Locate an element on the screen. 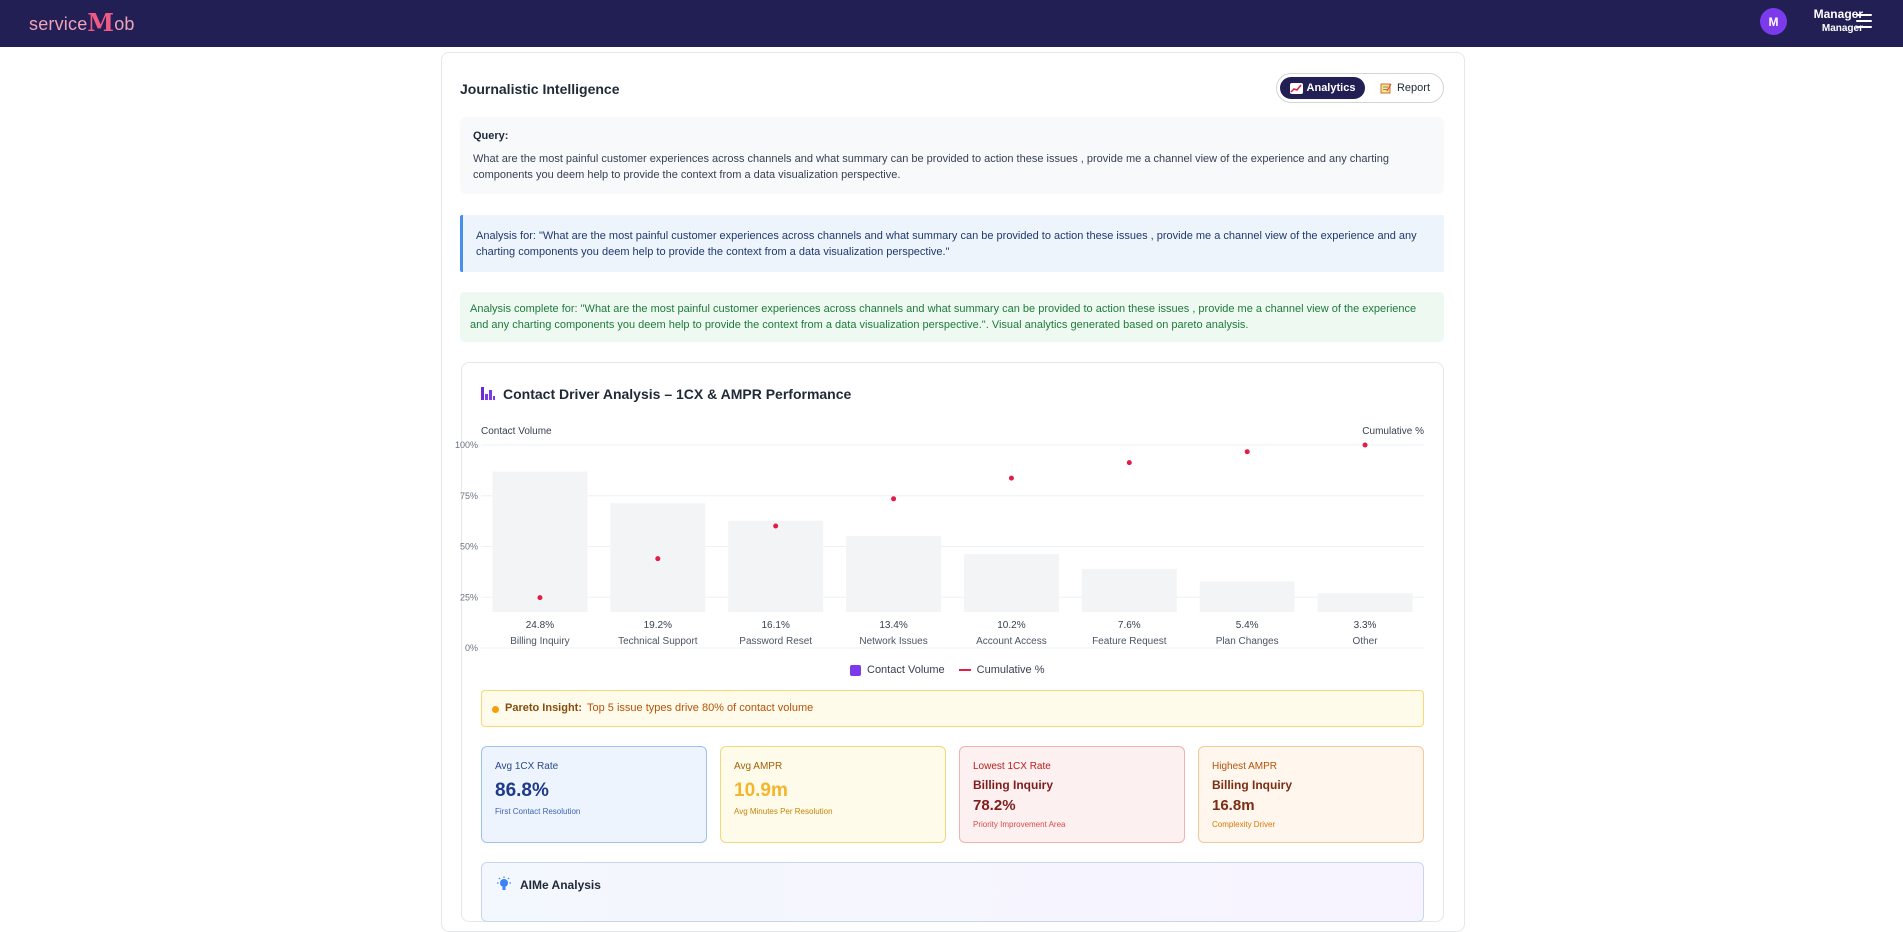 The width and height of the screenshot is (1903, 932). kpi-value: 78.2% is located at coordinates (994, 805).